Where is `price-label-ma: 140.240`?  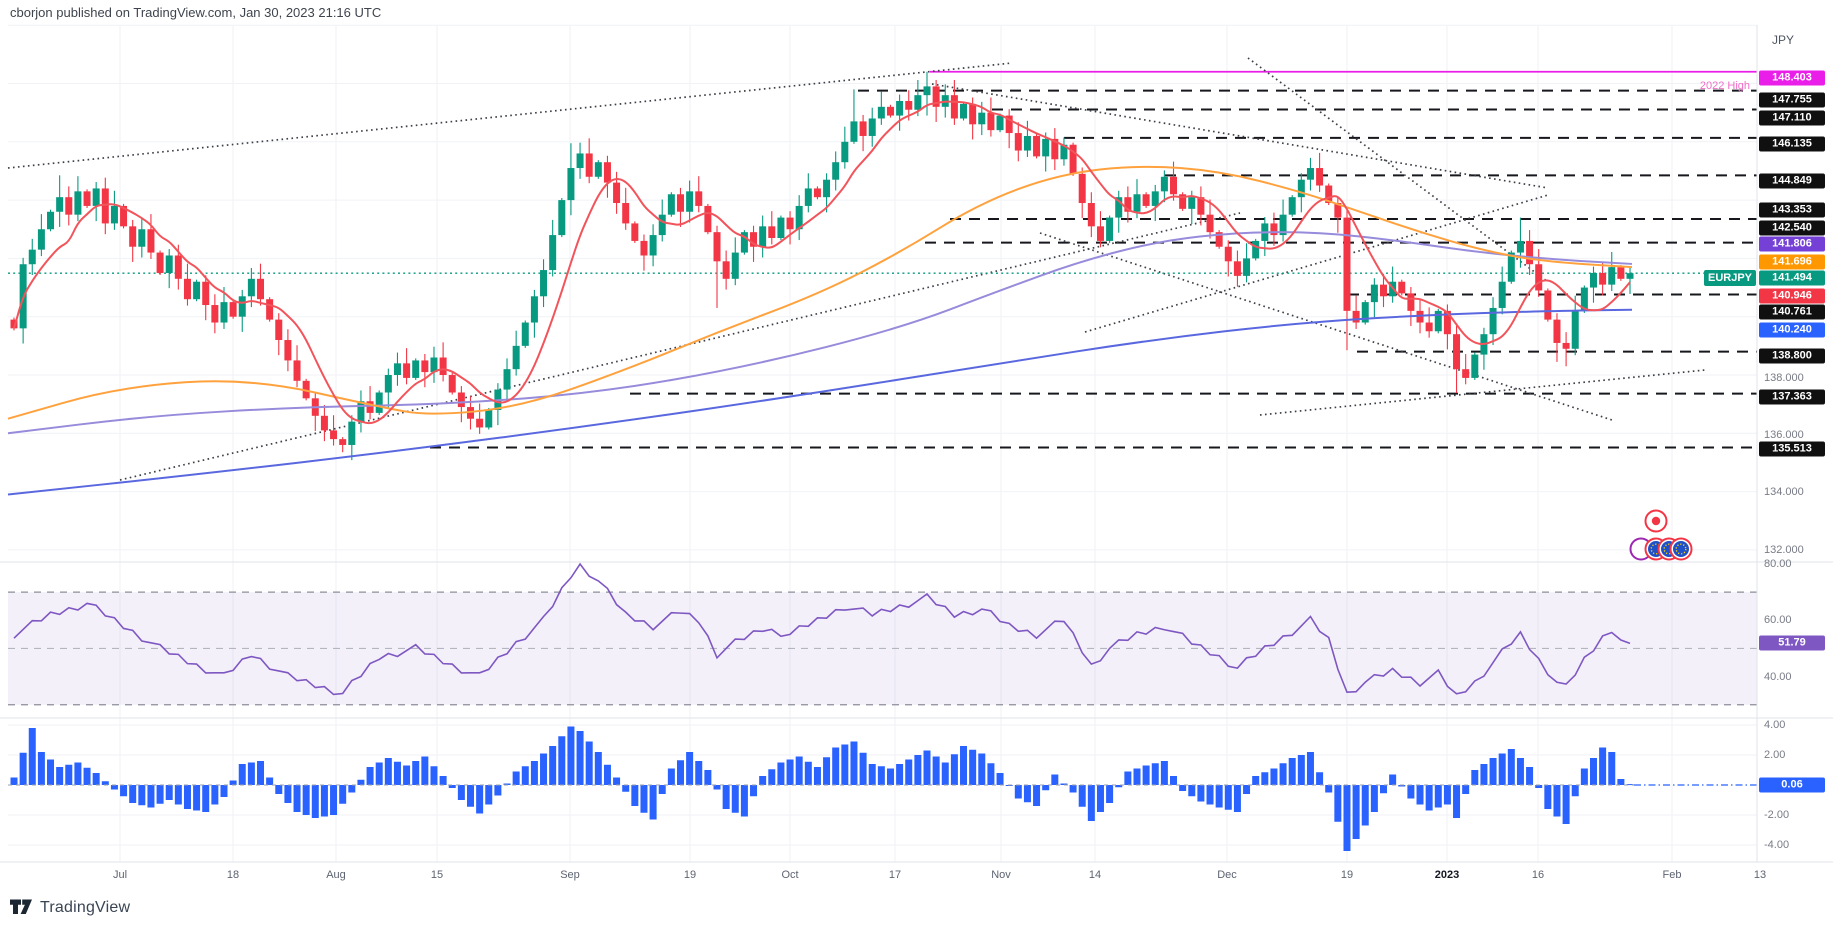 price-label-ma: 140.240 is located at coordinates (1792, 330).